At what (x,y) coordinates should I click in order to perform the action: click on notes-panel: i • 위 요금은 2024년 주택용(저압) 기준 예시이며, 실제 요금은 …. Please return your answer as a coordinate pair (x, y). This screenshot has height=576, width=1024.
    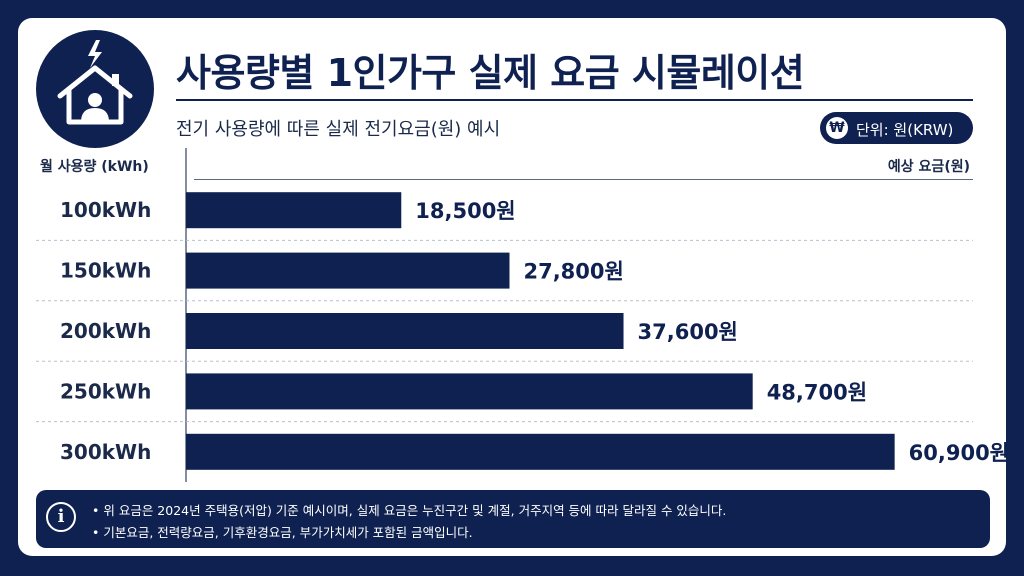
    Looking at the image, I should click on (513, 519).